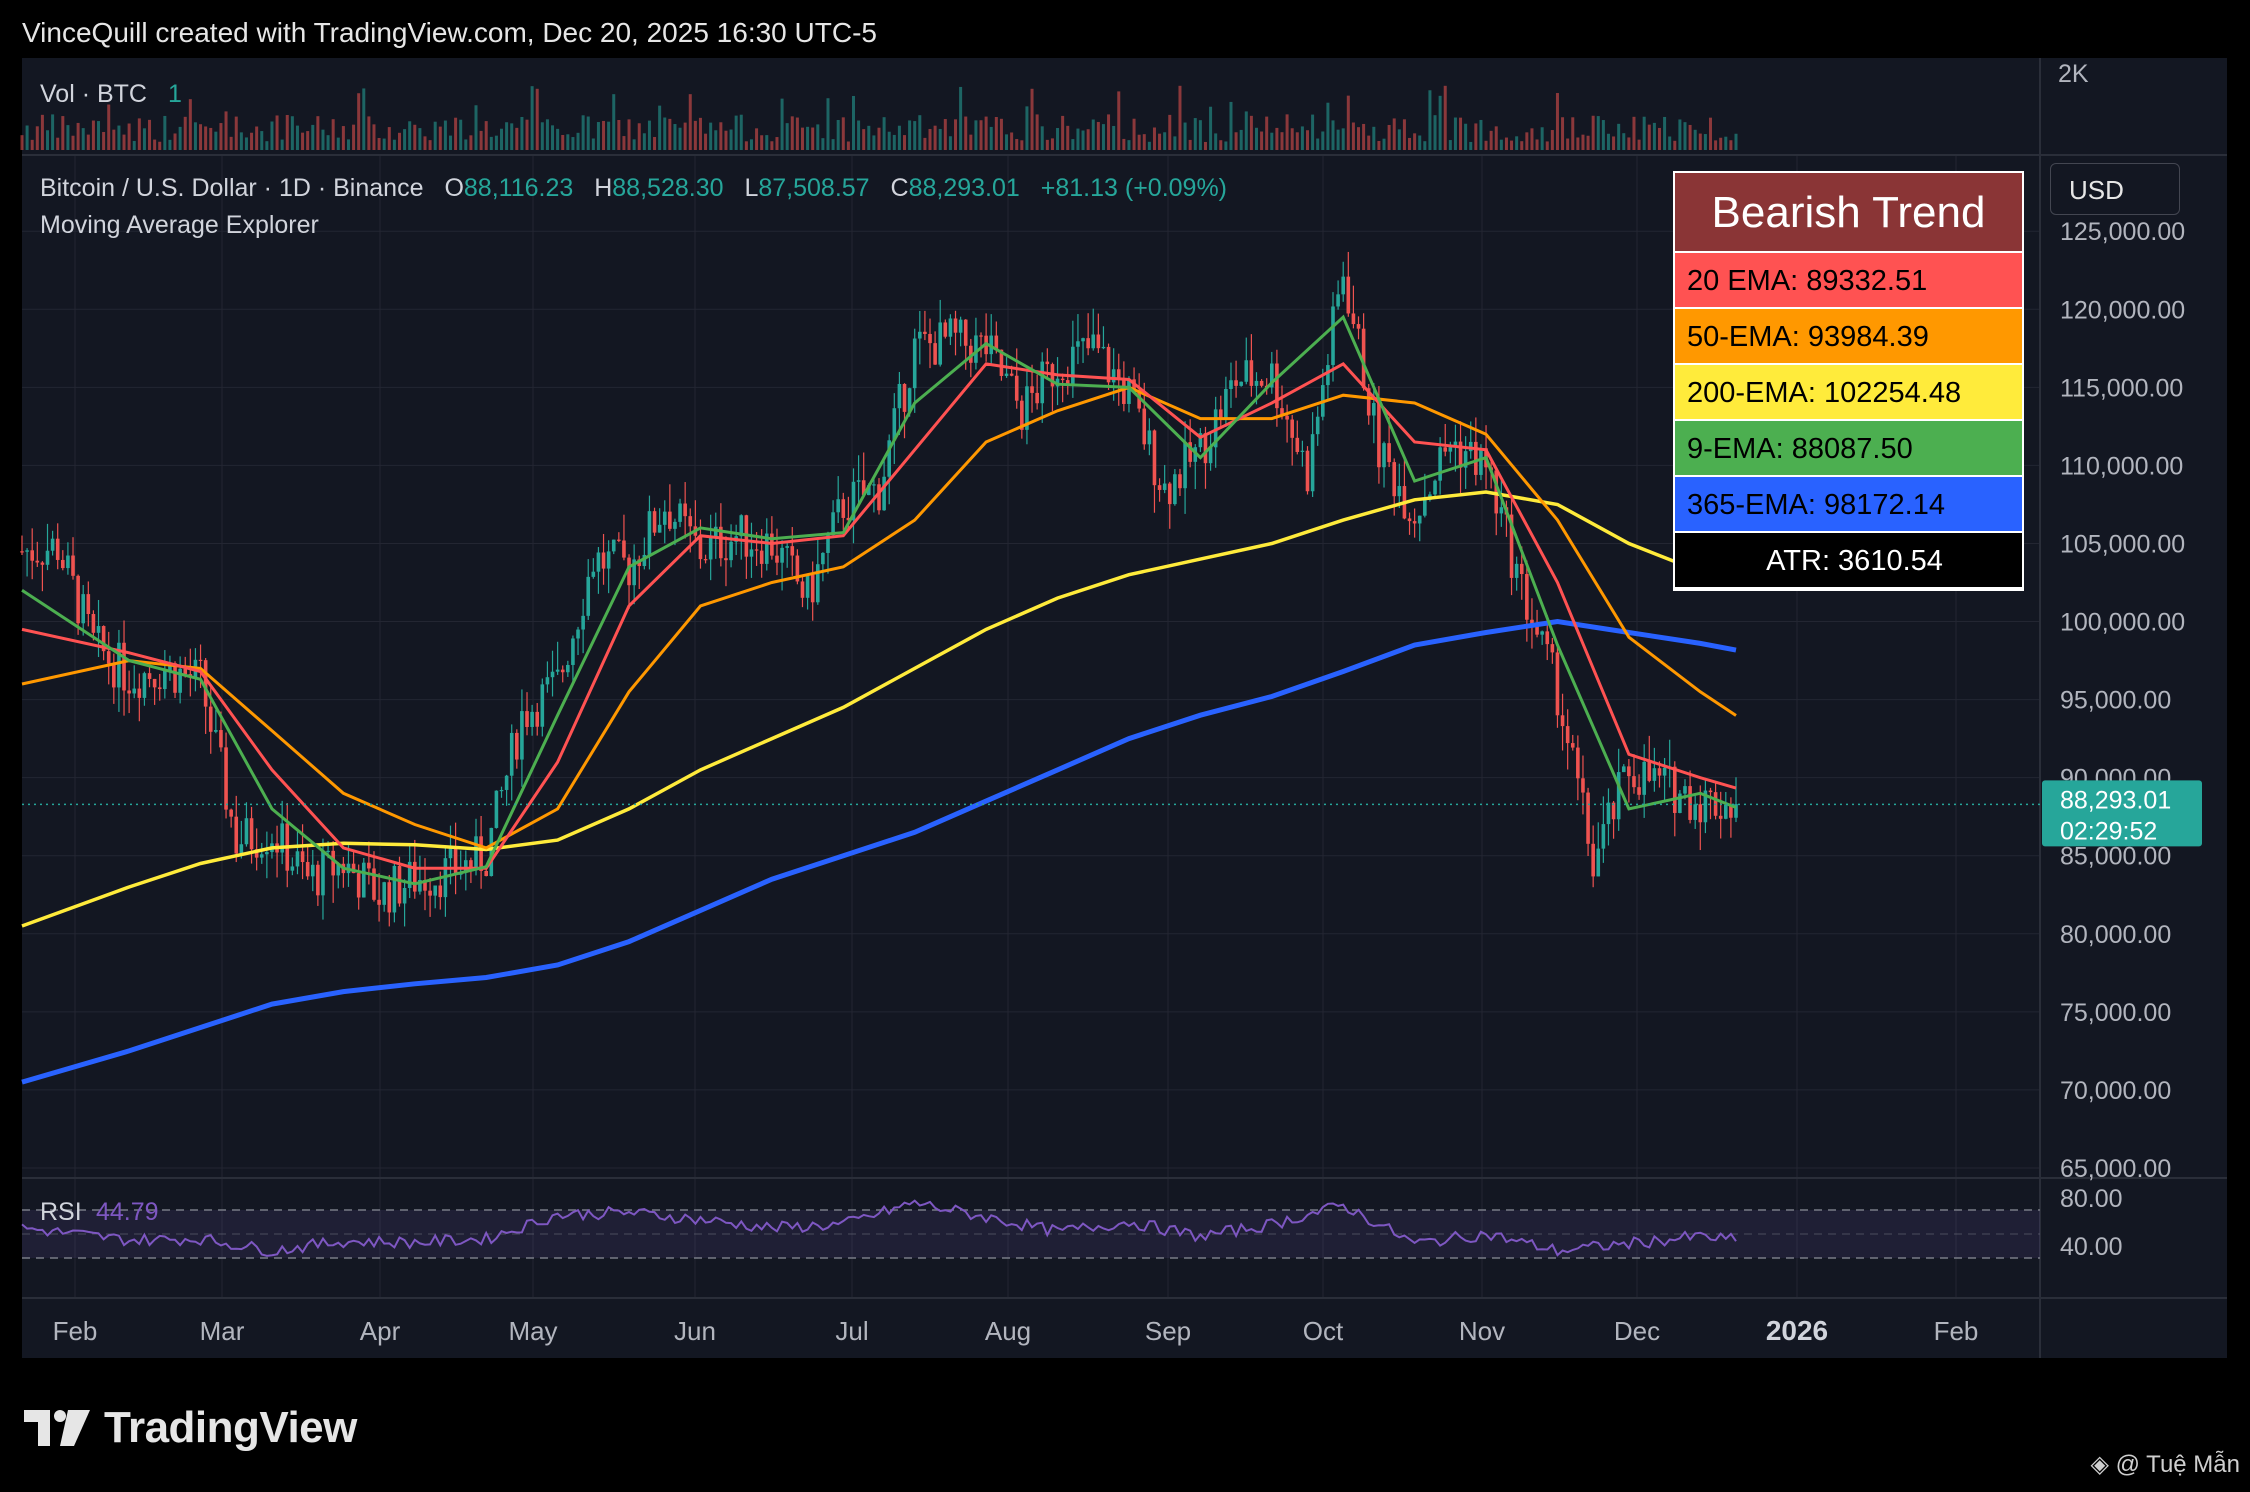 This screenshot has height=1492, width=2250. I want to click on time-axis-label: Jun, so click(695, 1331).